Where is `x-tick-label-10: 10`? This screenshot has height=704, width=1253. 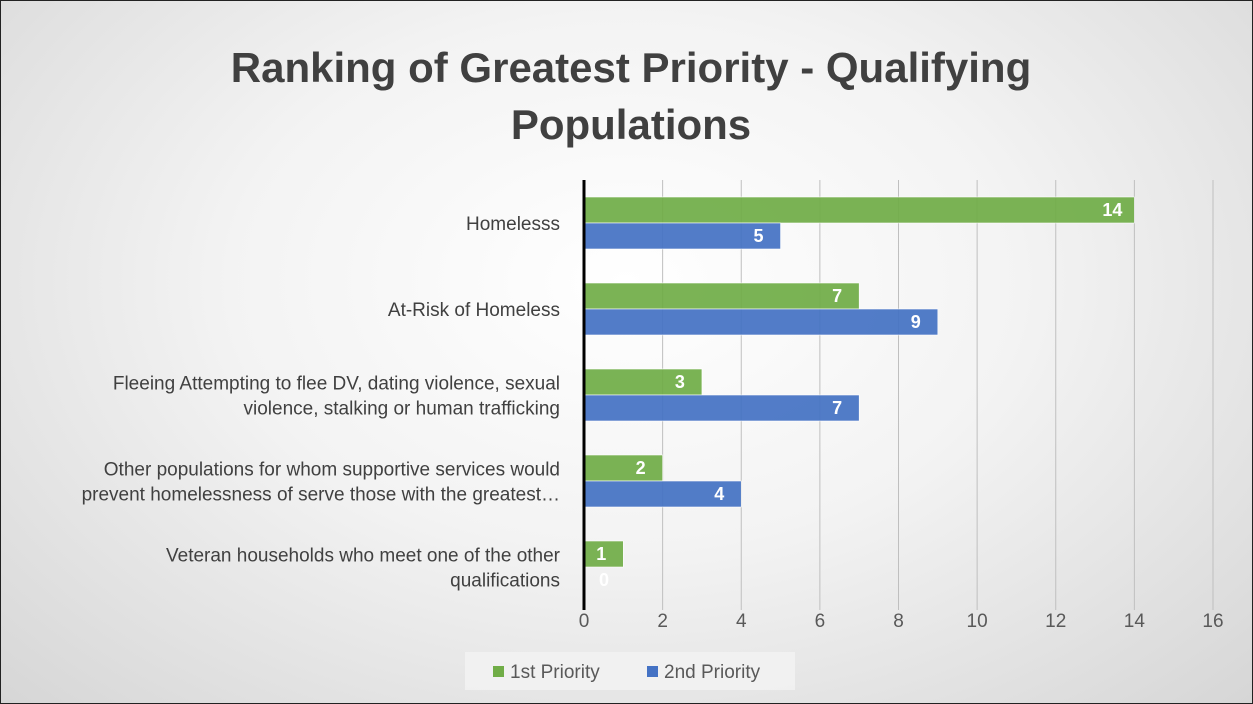 x-tick-label-10: 10 is located at coordinates (977, 621).